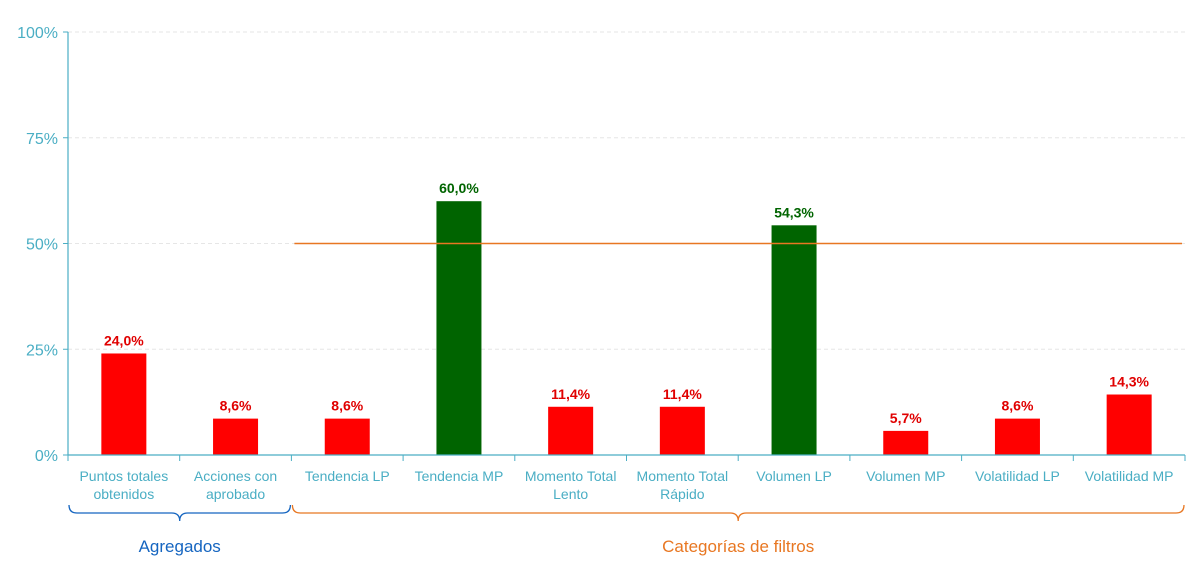 This screenshot has height=571, width=1200. What do you see at coordinates (905, 476) in the screenshot?
I see `x-tick-label: Volumen MP` at bounding box center [905, 476].